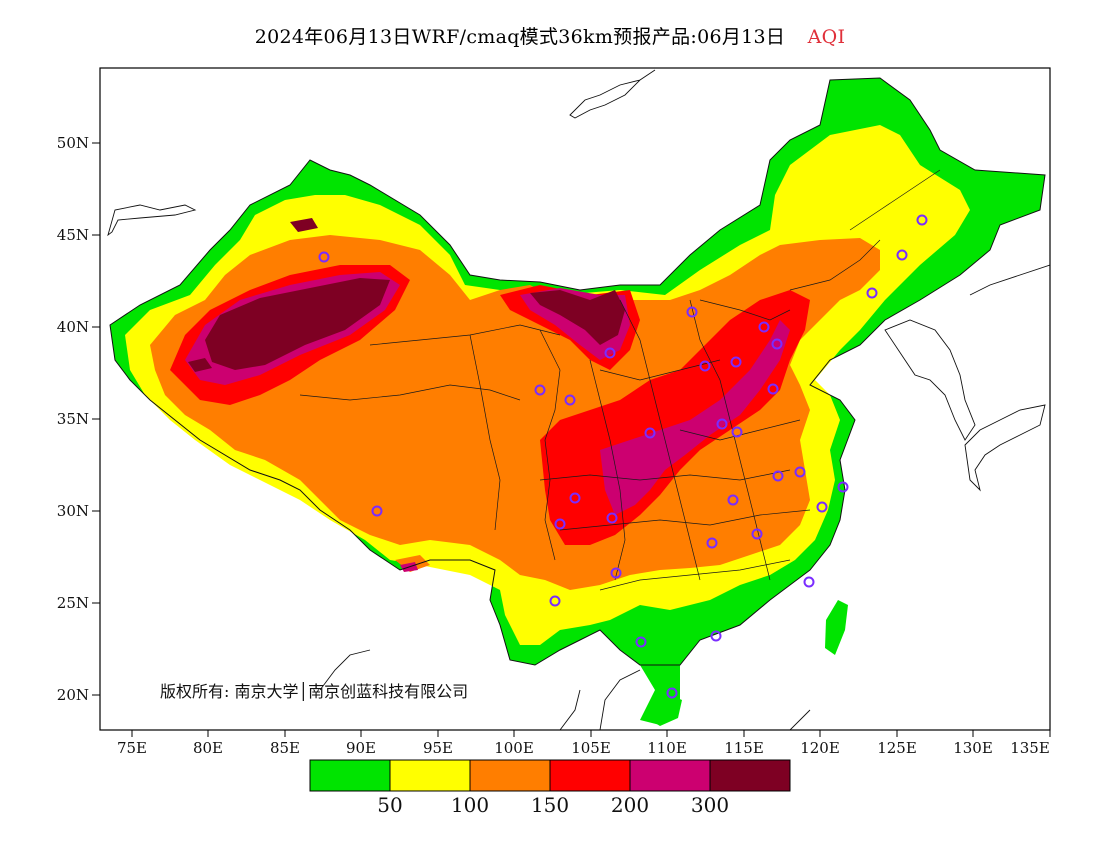  What do you see at coordinates (73, 511) in the screenshot?
I see `lat-label: 30N` at bounding box center [73, 511].